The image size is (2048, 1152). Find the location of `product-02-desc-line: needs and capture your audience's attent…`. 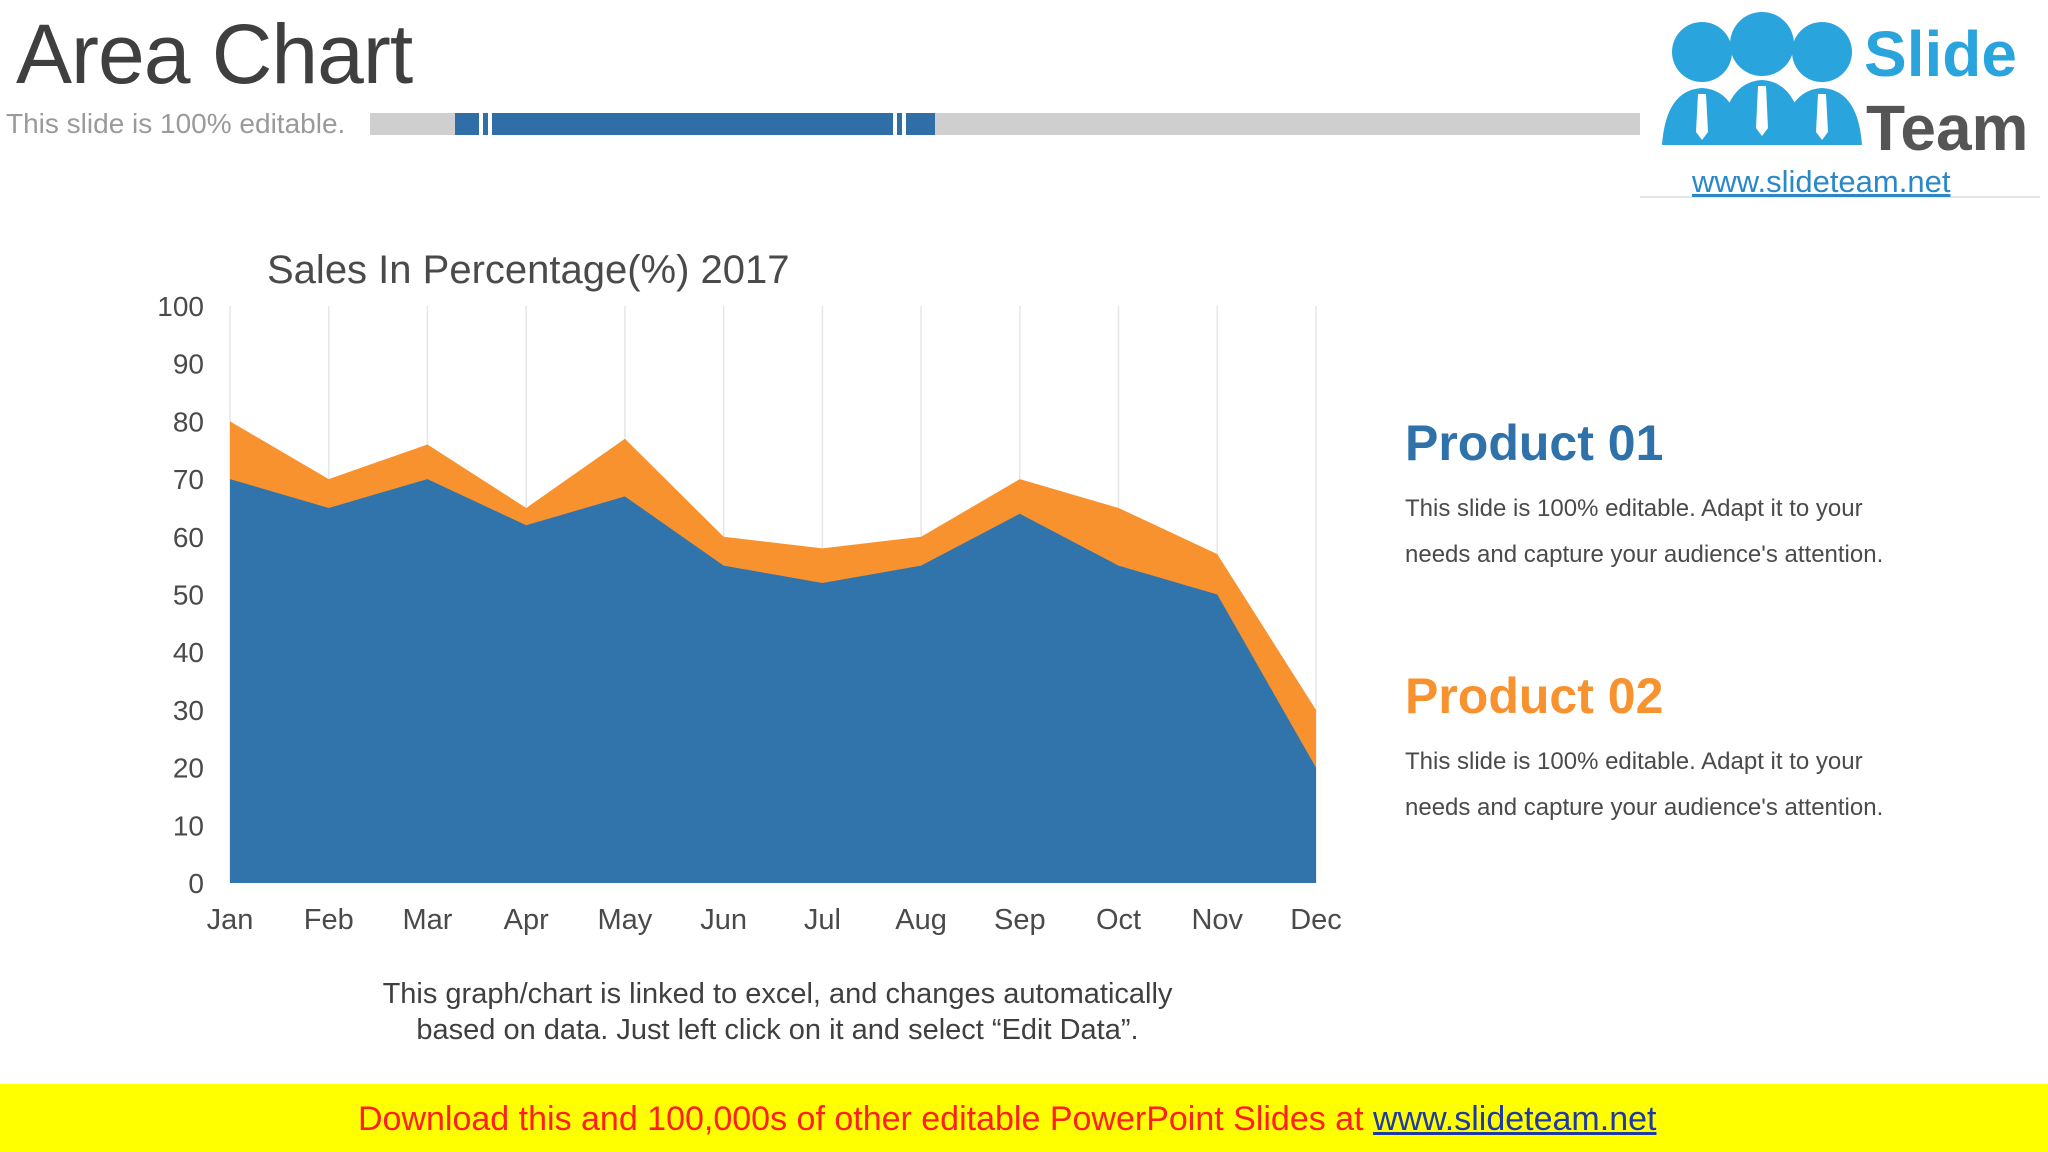

product-02-desc-line: needs and capture your audience's attent… is located at coordinates (1644, 807).